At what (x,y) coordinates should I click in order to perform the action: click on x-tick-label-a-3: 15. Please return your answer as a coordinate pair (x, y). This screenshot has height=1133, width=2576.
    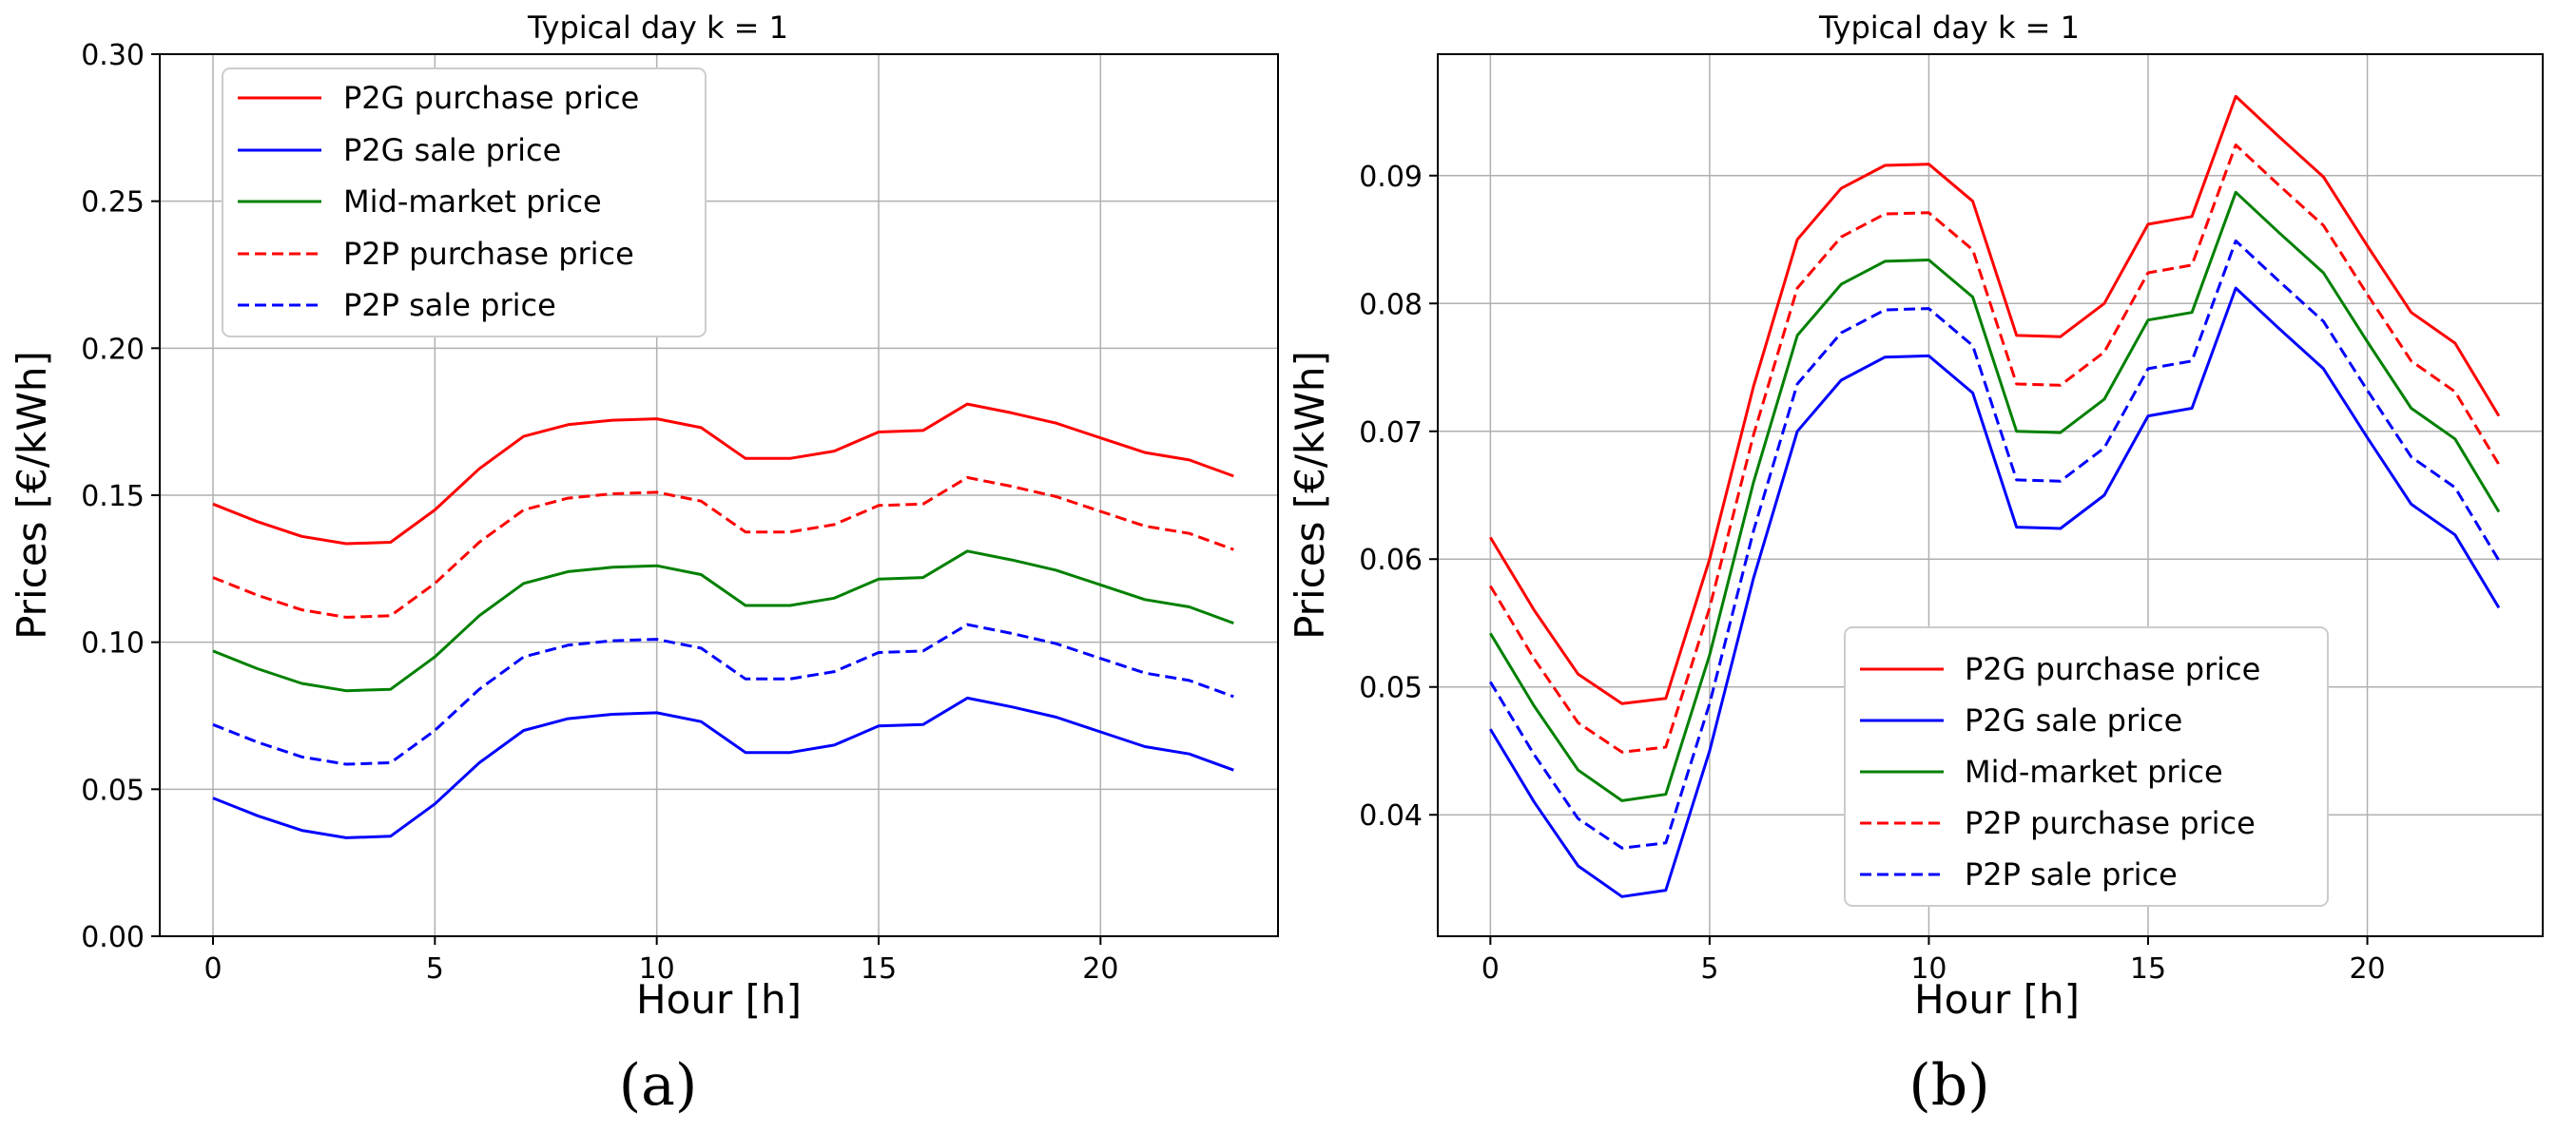
    Looking at the image, I should click on (879, 969).